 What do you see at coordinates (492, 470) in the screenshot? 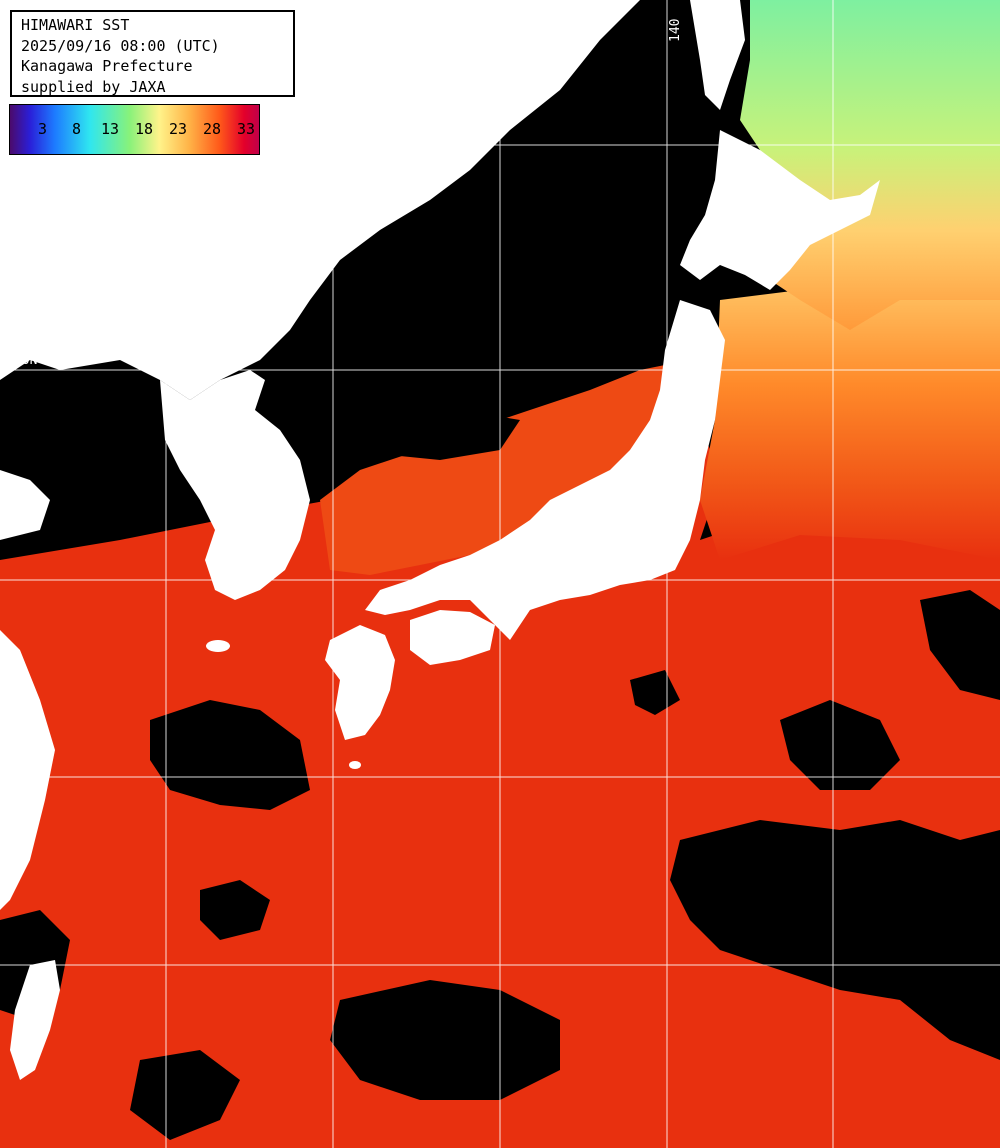
I see `sea-of-japan-warm` at bounding box center [492, 470].